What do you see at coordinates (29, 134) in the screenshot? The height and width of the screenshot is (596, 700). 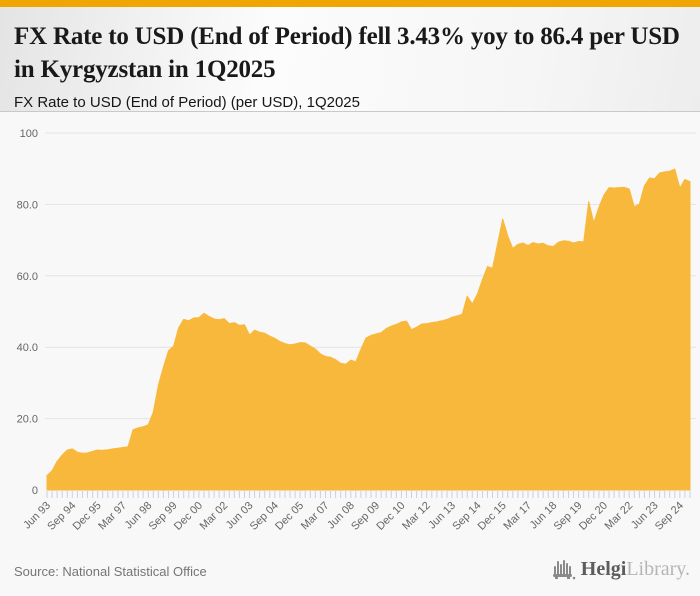 I see `y-tick-label: 100` at bounding box center [29, 134].